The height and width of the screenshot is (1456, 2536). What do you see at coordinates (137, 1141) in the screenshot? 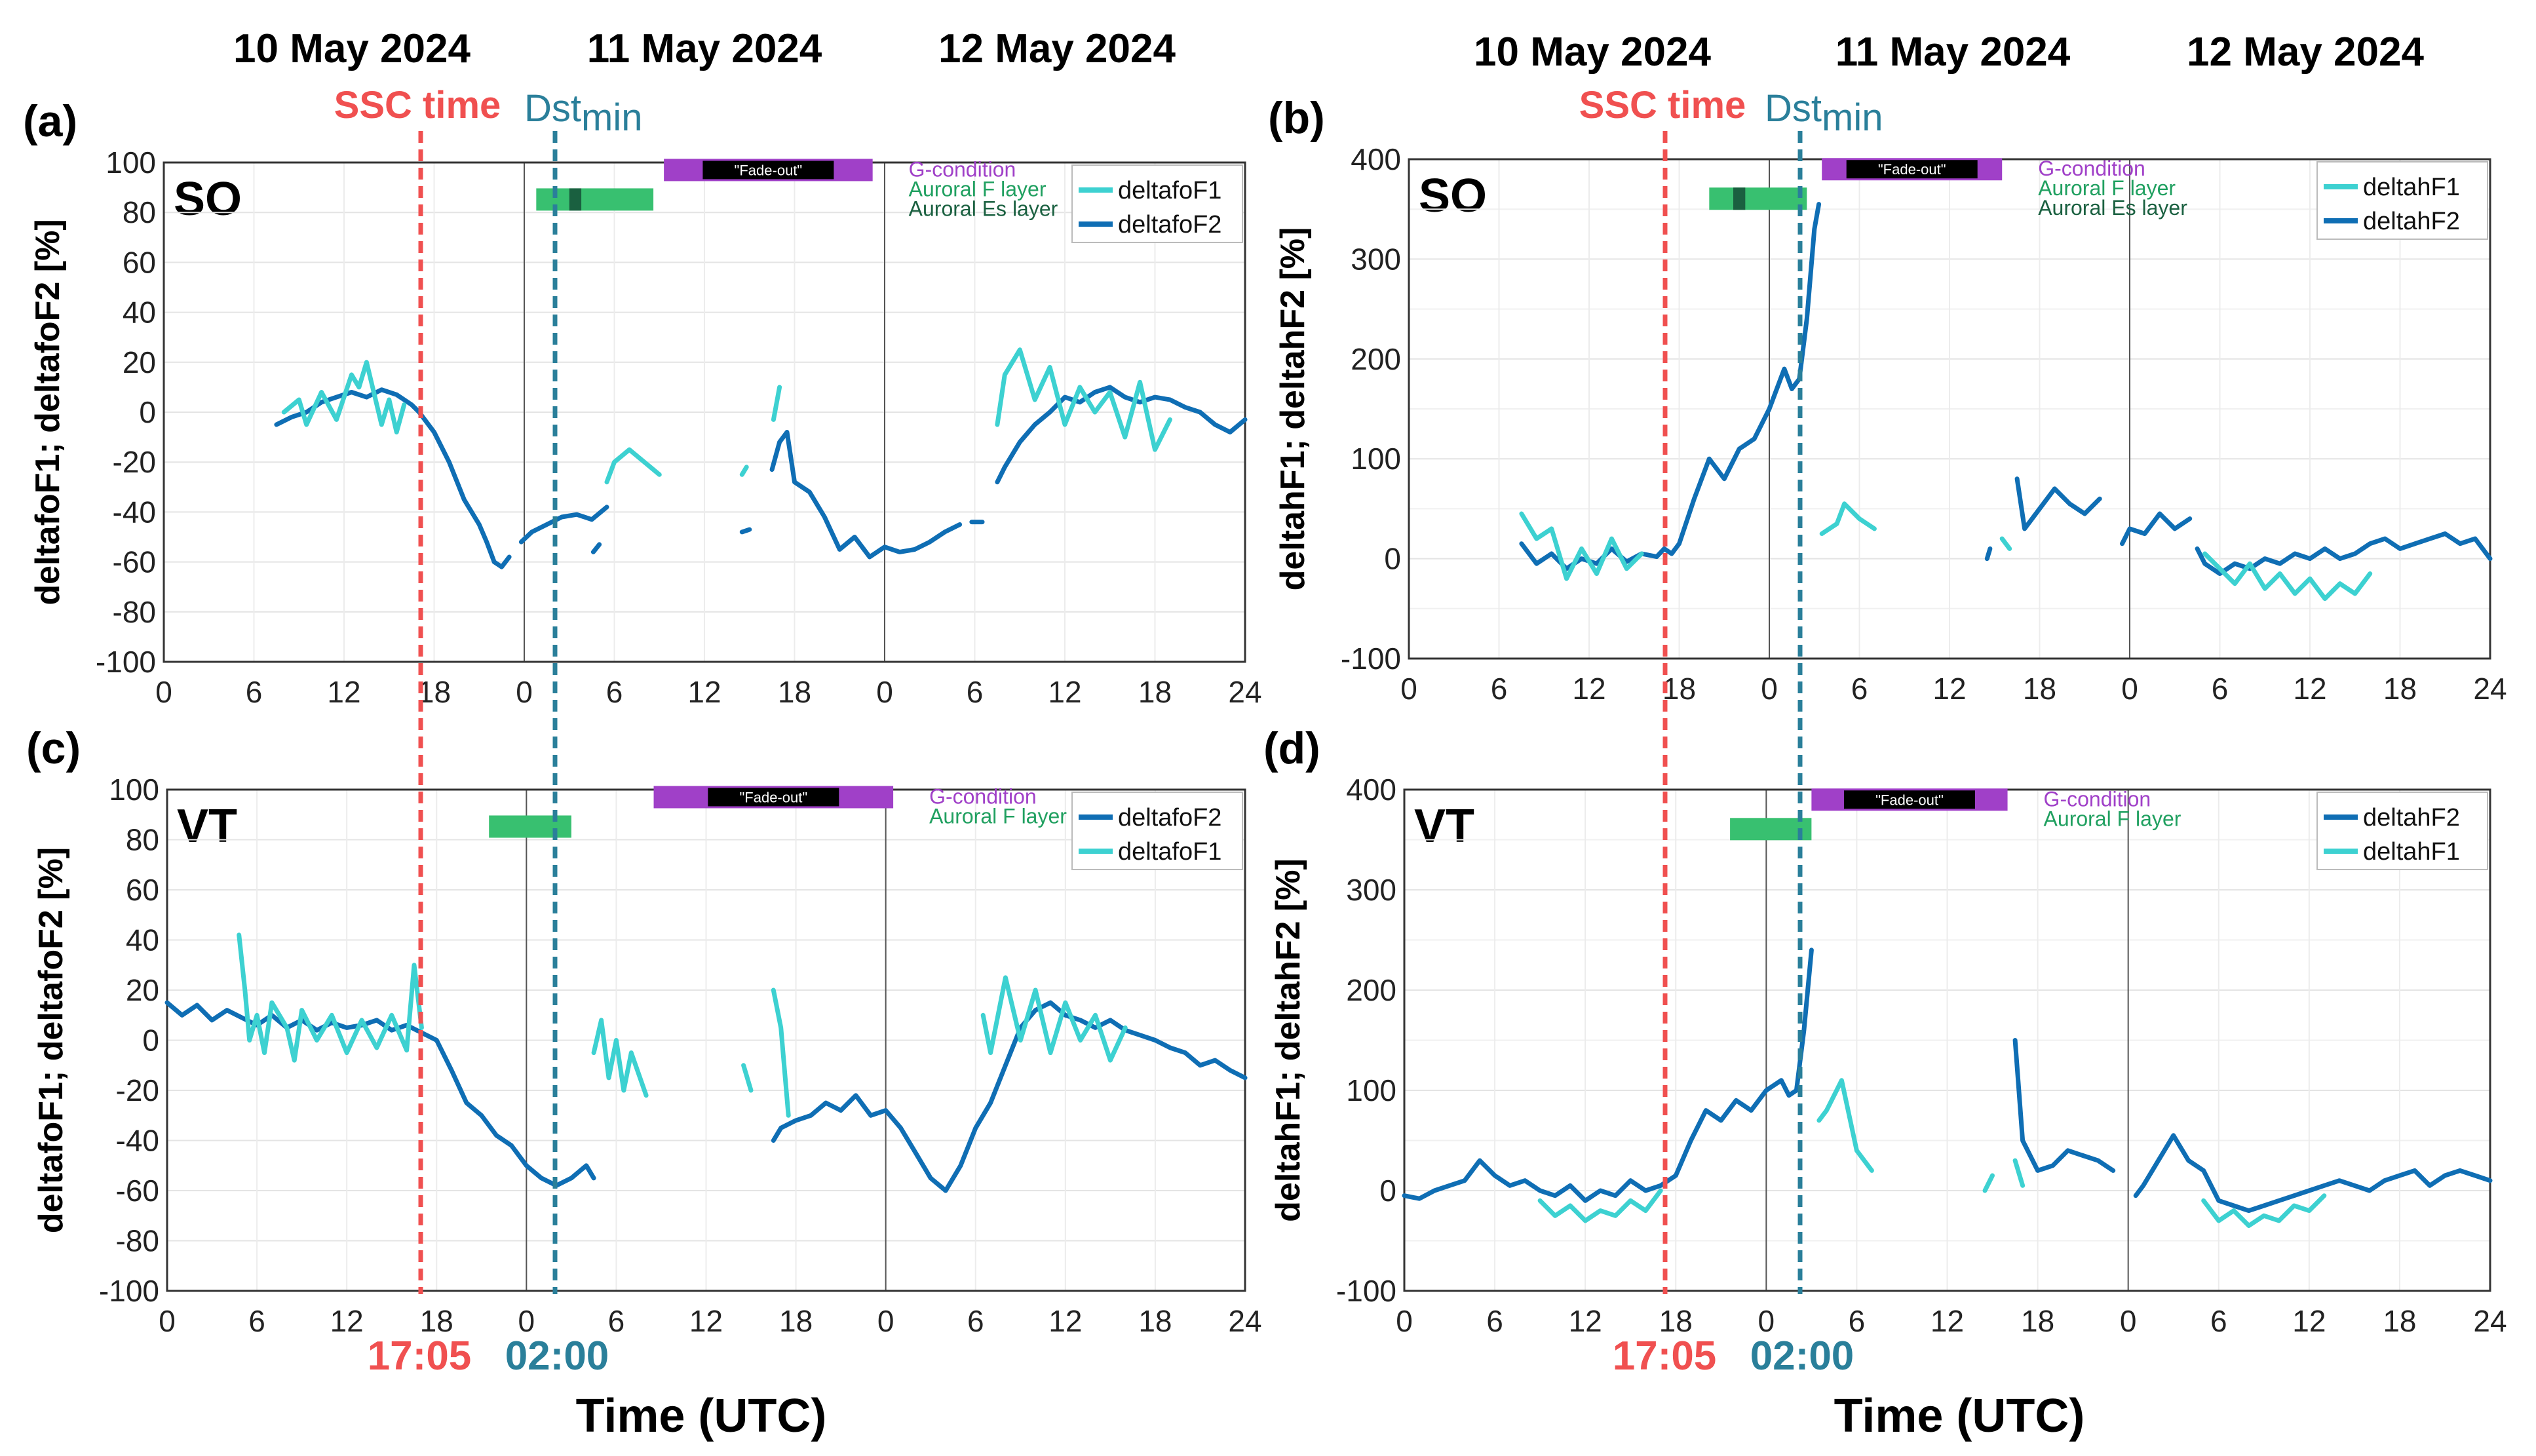
I see `y-tick-label: -40` at bounding box center [137, 1141].